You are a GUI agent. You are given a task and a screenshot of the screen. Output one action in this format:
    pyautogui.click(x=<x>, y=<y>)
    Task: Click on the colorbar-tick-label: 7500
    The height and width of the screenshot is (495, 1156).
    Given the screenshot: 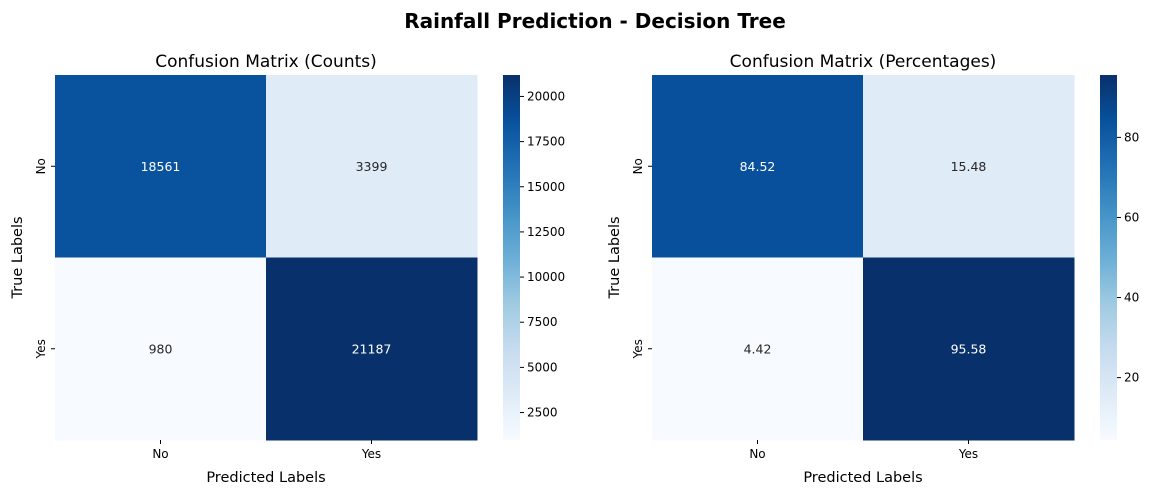 What is the action you would take?
    pyautogui.click(x=542, y=322)
    